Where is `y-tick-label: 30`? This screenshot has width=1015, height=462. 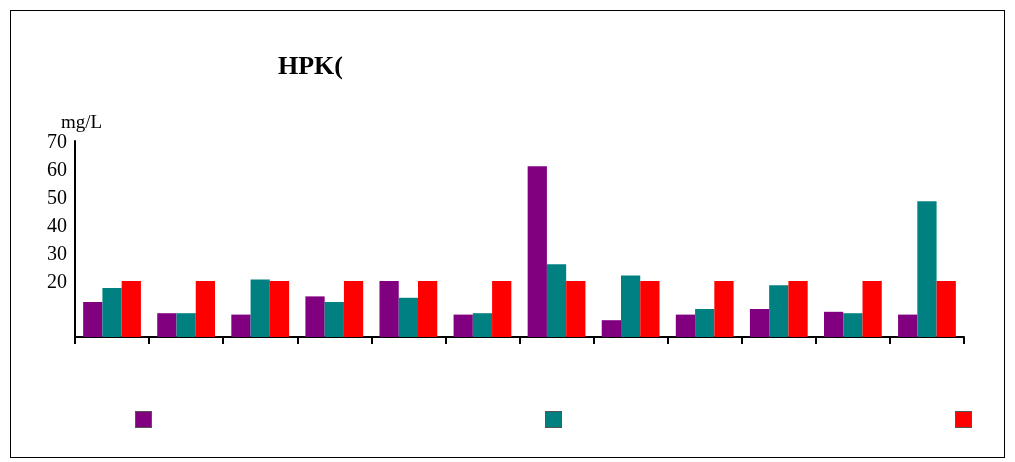
y-tick-label: 30 is located at coordinates (57, 253).